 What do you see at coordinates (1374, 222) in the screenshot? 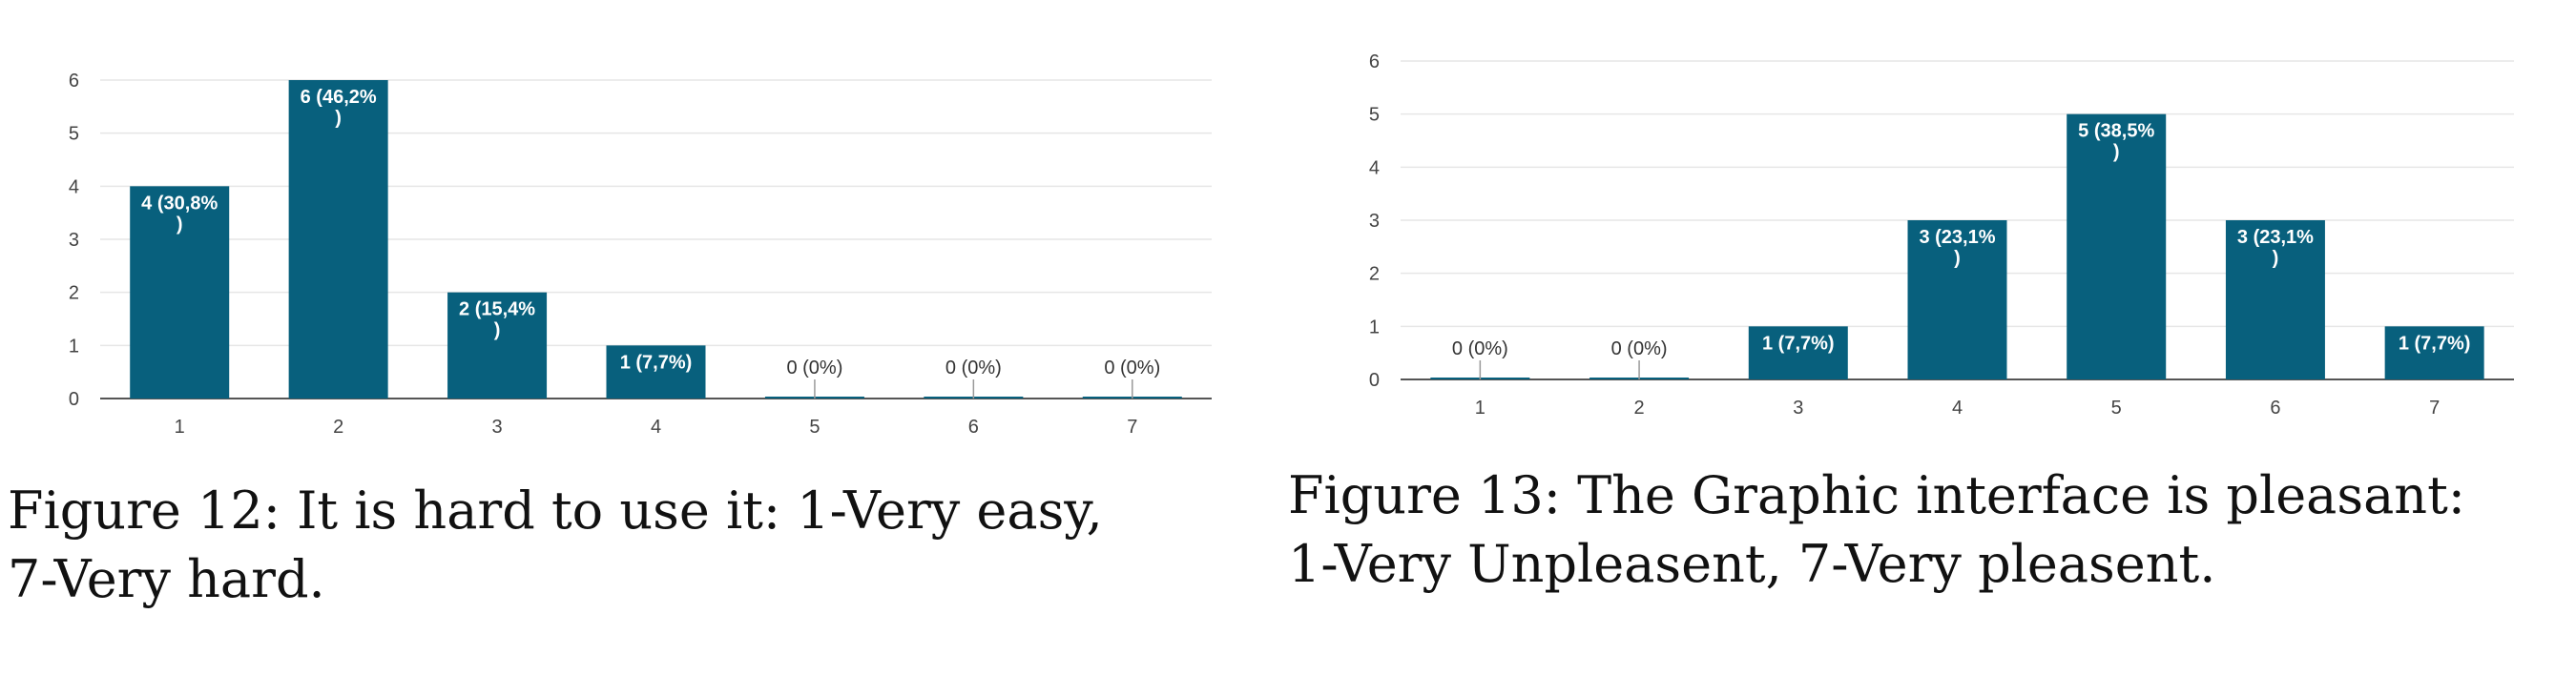
I see `fig13-y-tick-label: 3` at bounding box center [1374, 222].